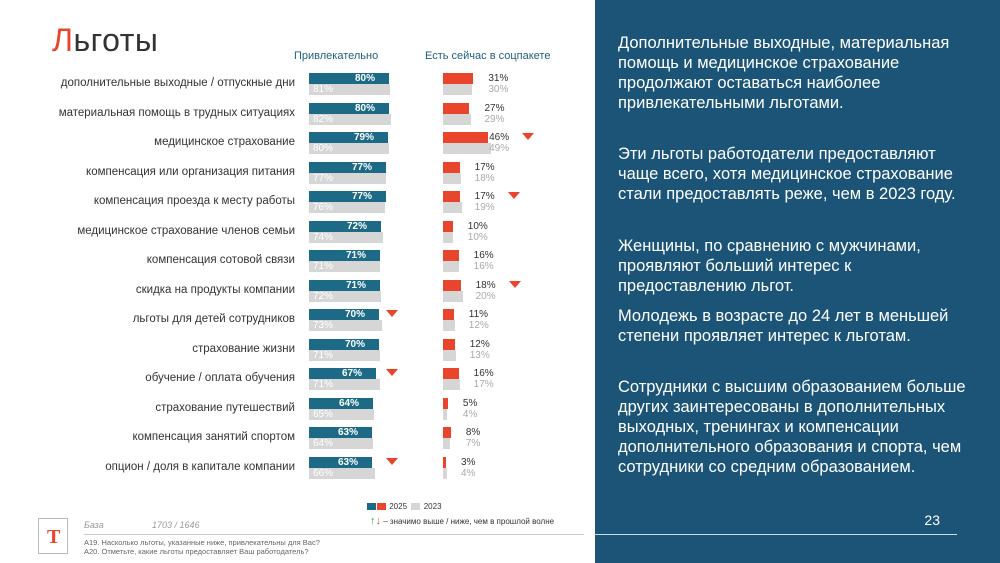  I want to click on current-value-2025: 5%, so click(470, 403).